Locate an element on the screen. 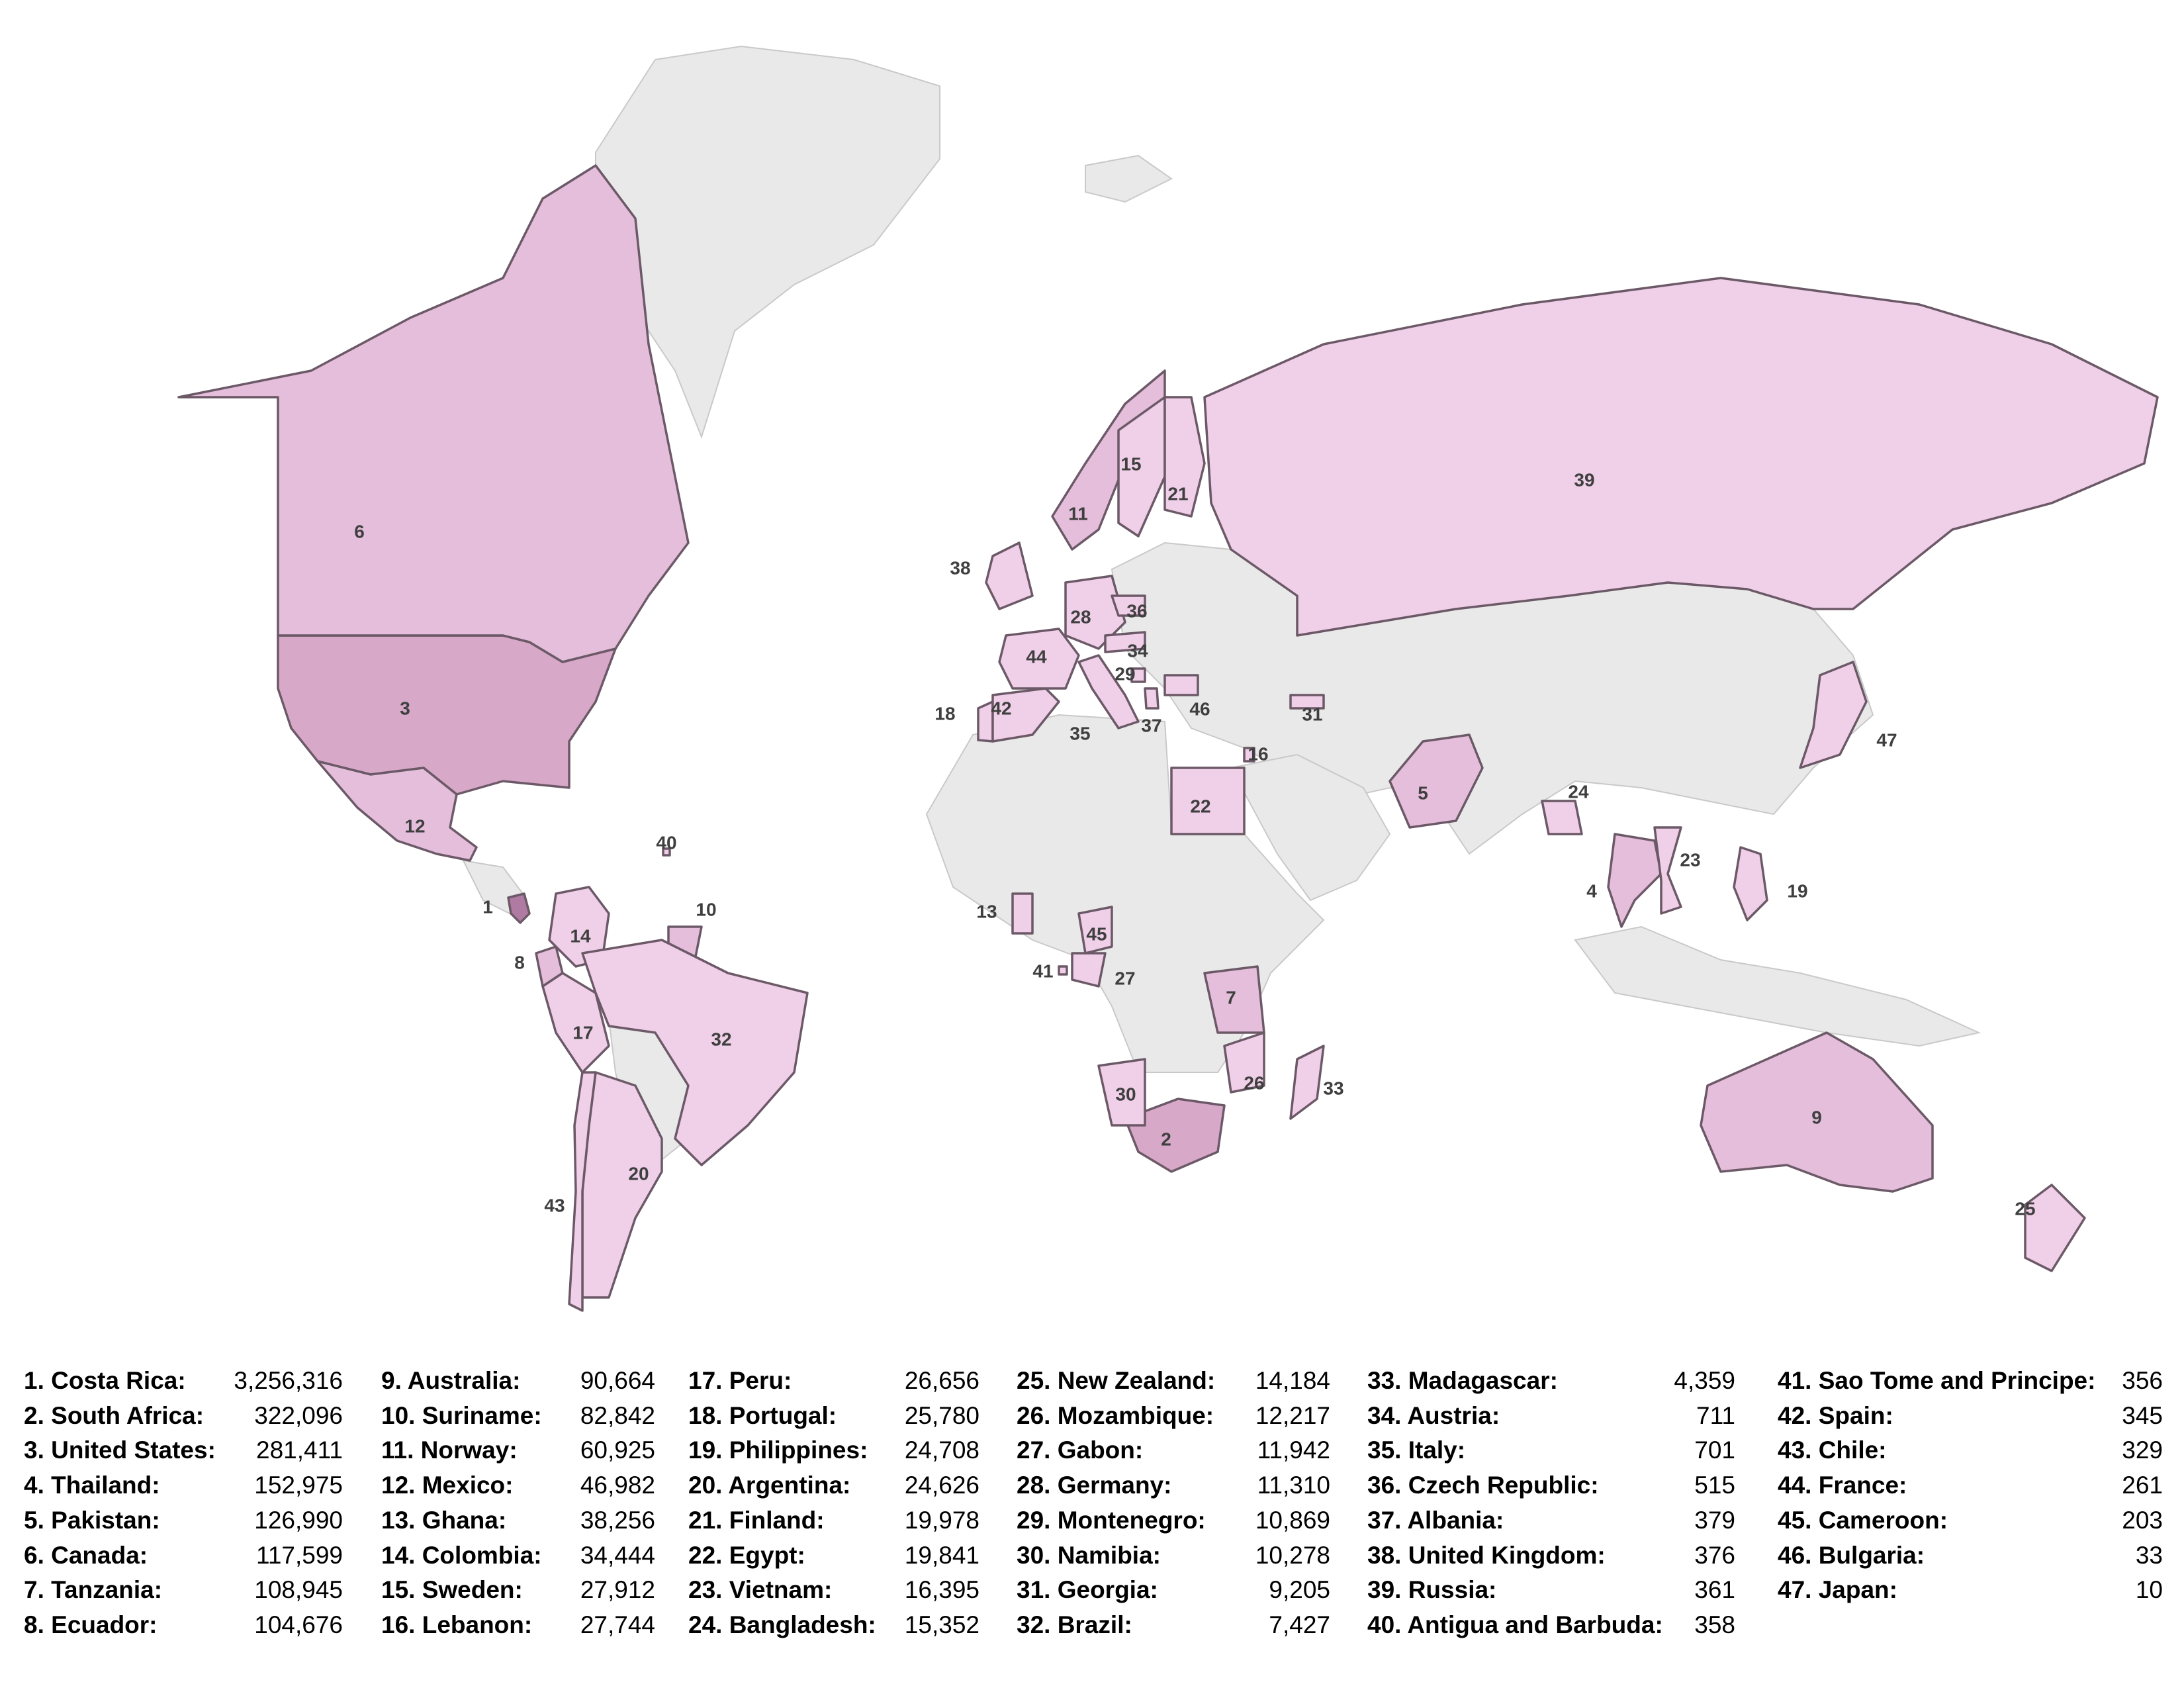 This screenshot has width=2184, height=1688. legend-country-name: 39. Russia: is located at coordinates (1432, 1590).